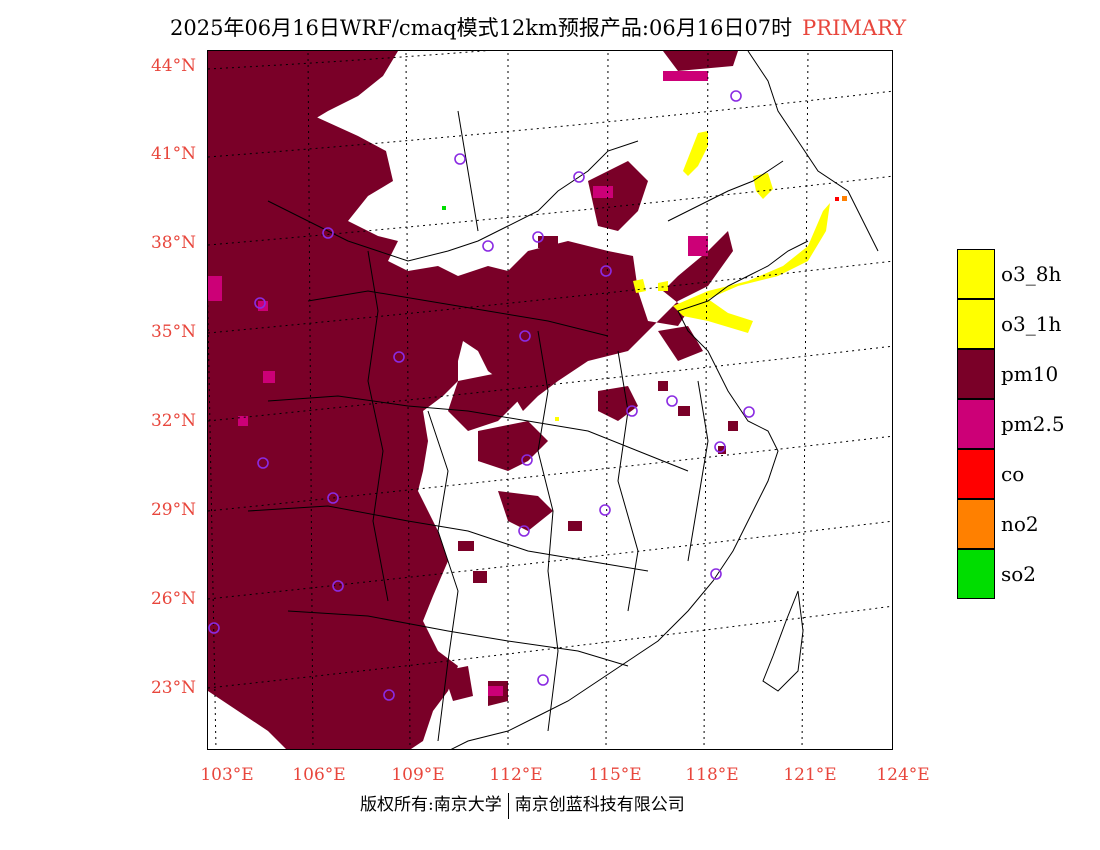  I want to click on title-text: 2025年06月16日WRF/cmaq模式12km预报产品:06月16日07时, so click(481, 28).